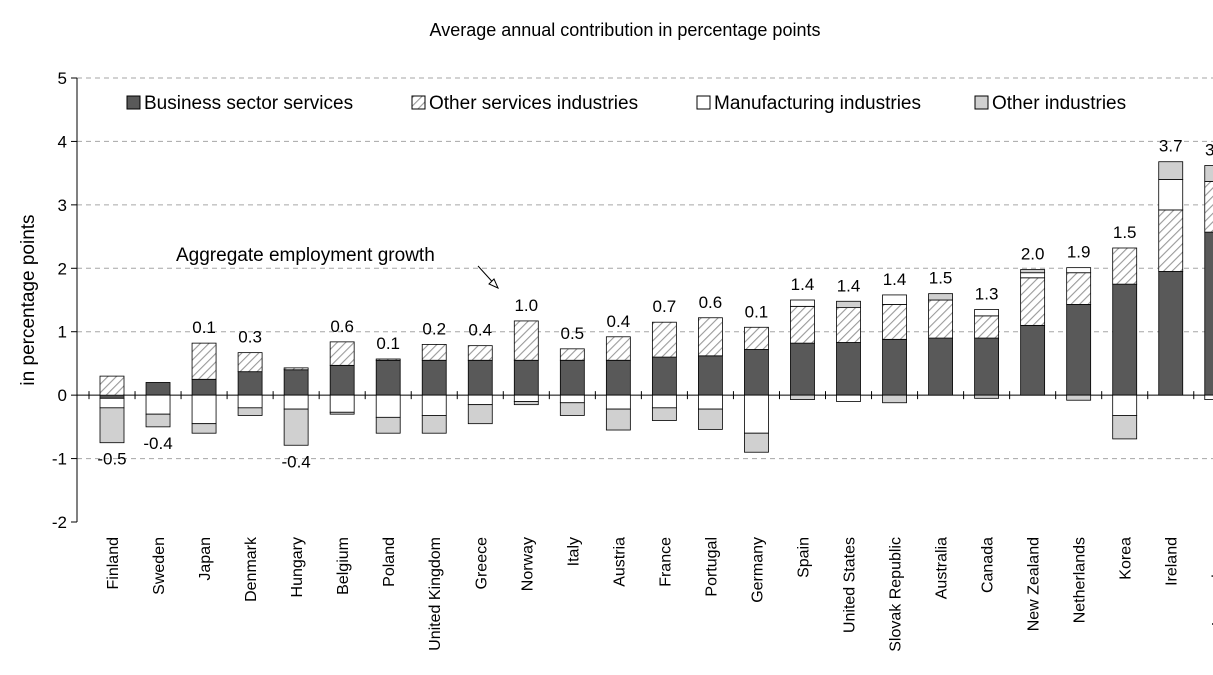  What do you see at coordinates (665, 562) in the screenshot?
I see `x-tick-label: France` at bounding box center [665, 562].